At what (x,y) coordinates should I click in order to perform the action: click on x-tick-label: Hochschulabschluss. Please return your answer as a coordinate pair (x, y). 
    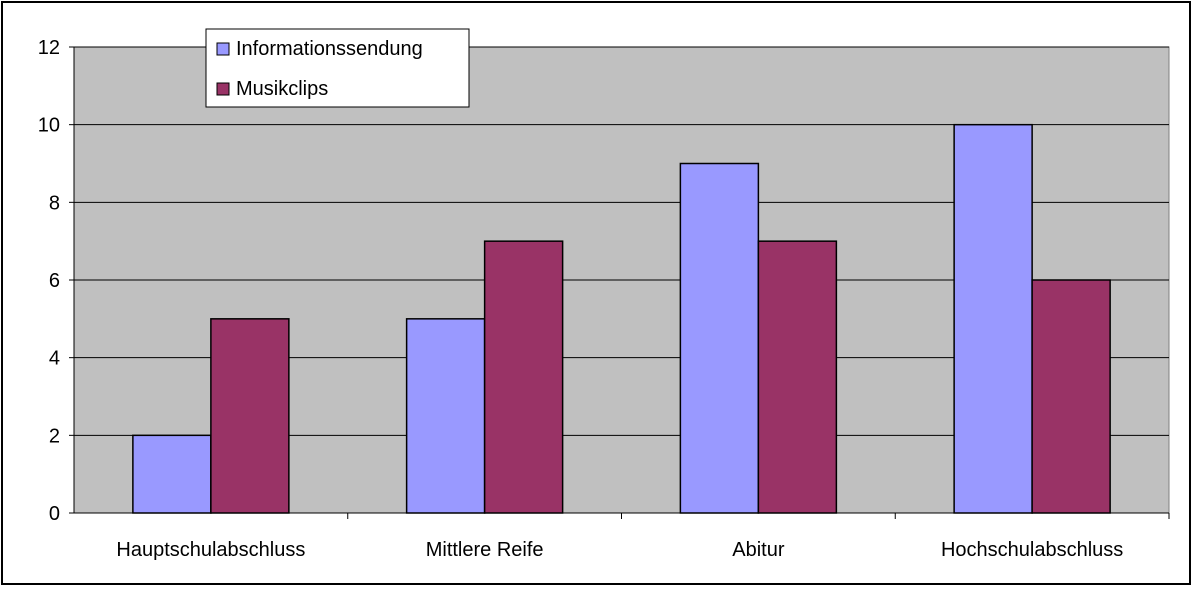
    Looking at the image, I should click on (1032, 550).